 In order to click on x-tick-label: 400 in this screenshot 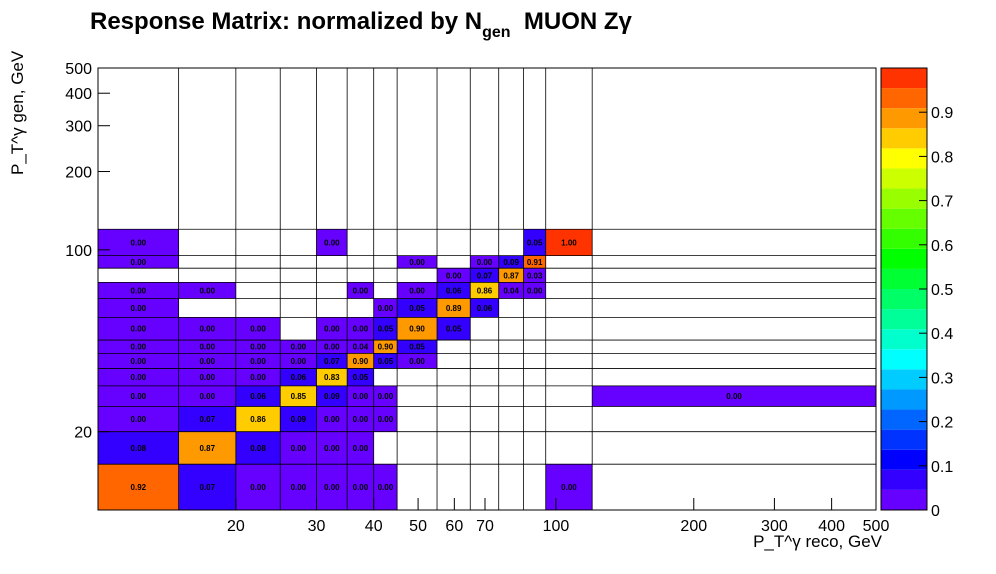, I will do `click(831, 526)`.